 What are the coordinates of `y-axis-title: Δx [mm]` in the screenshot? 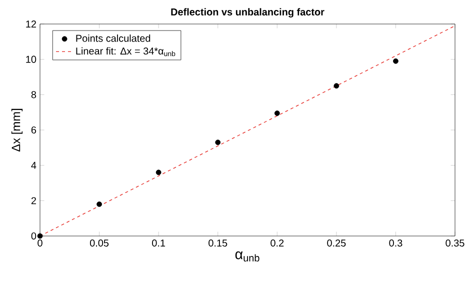 It's located at (17, 130).